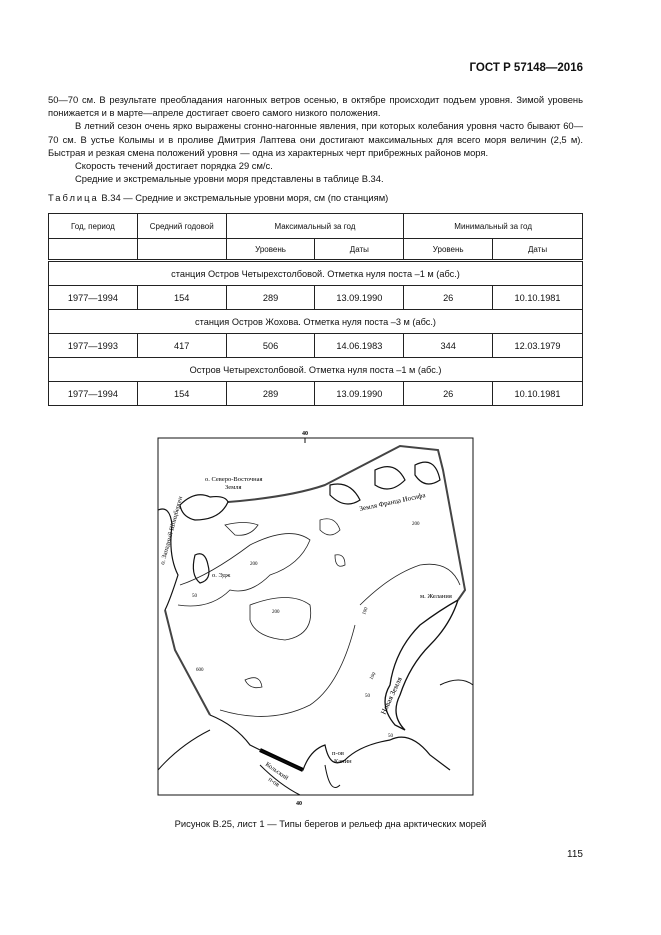 The image size is (661, 935). What do you see at coordinates (233, 487) in the screenshot?
I see `svg-text: Земля` at bounding box center [233, 487].